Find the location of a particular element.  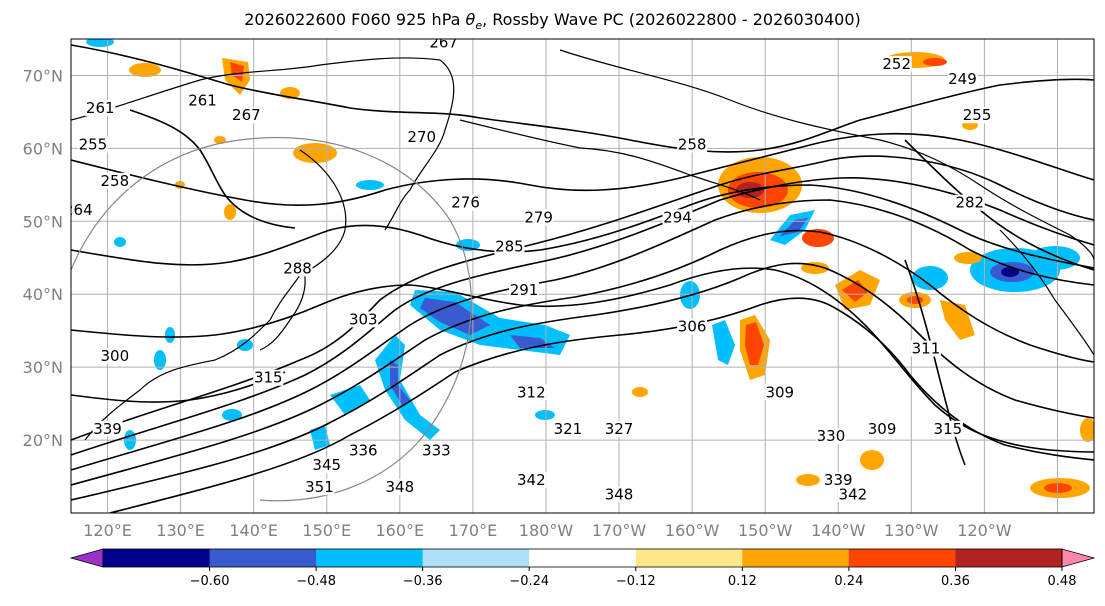

contour-value-label: 300 is located at coordinates (115, 356).